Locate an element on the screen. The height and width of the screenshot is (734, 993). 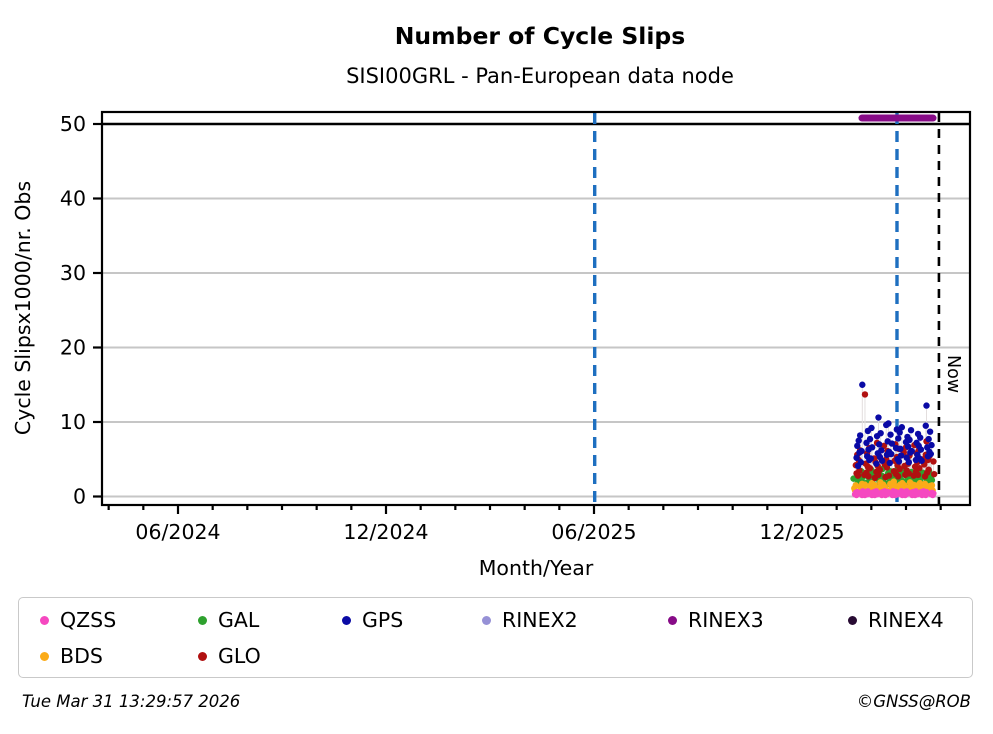
scatter-points is located at coordinates (894, 440).